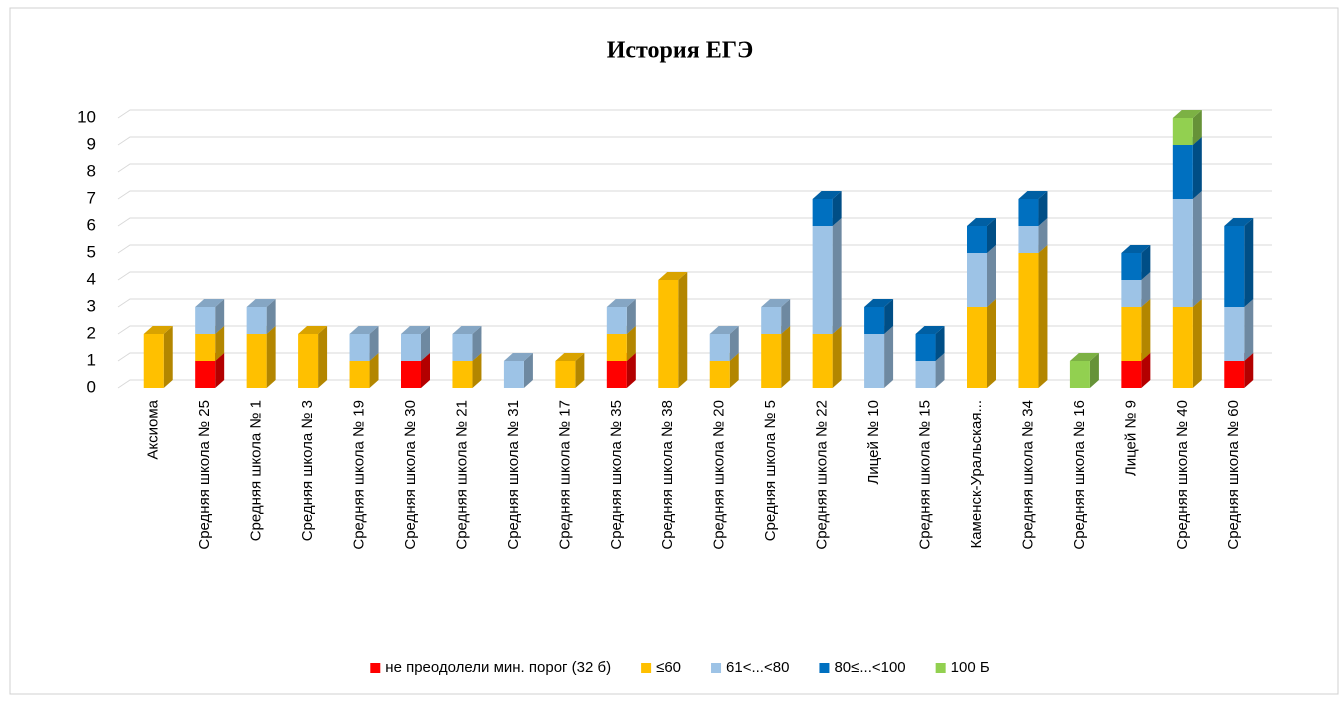  Describe the element at coordinates (91, 278) in the screenshot. I see `y-tick-label: 4` at that location.